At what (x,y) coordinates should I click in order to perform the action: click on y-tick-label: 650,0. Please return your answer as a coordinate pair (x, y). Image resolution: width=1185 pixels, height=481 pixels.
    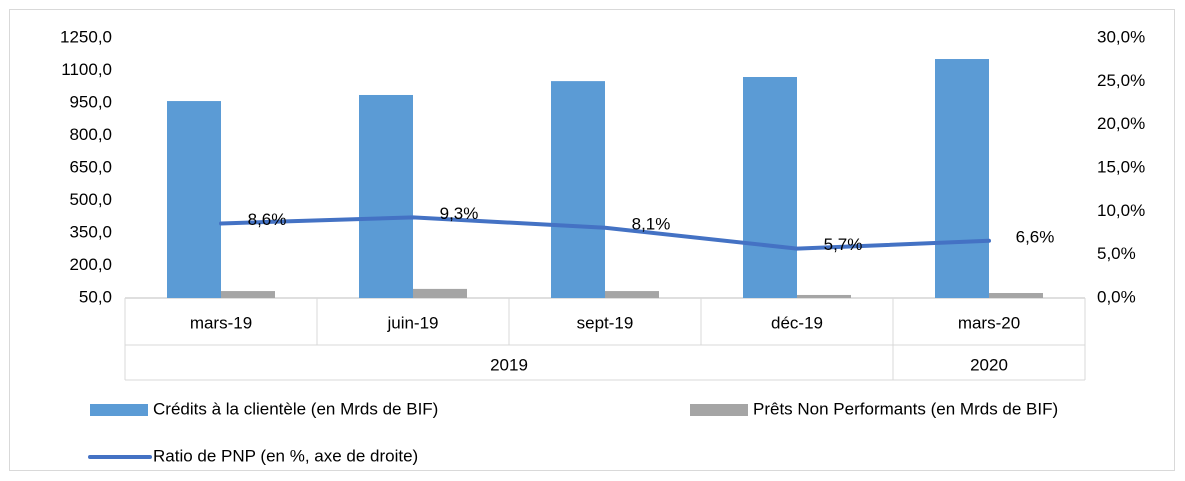
    Looking at the image, I should click on (90, 166).